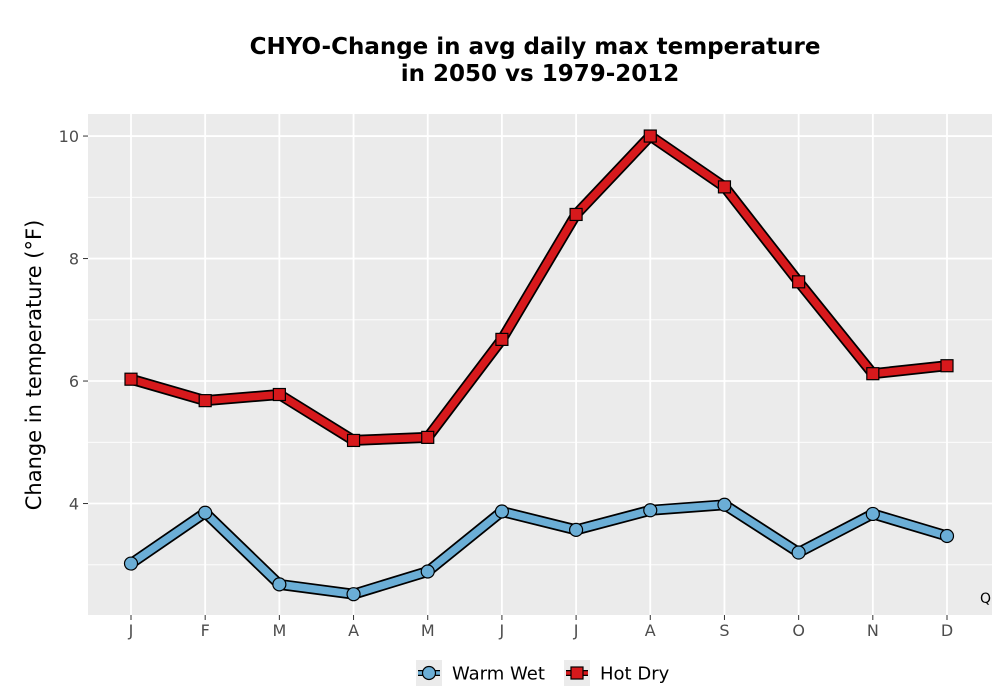  I want to click on x-tick-label: O, so click(798, 630).